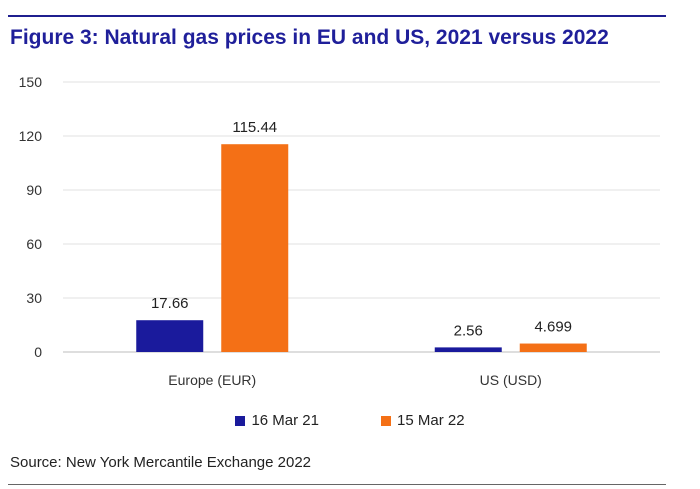 This screenshot has width=700, height=489. Describe the element at coordinates (431, 420) in the screenshot. I see `legend-label-series-2: 15 Mar 22` at that location.